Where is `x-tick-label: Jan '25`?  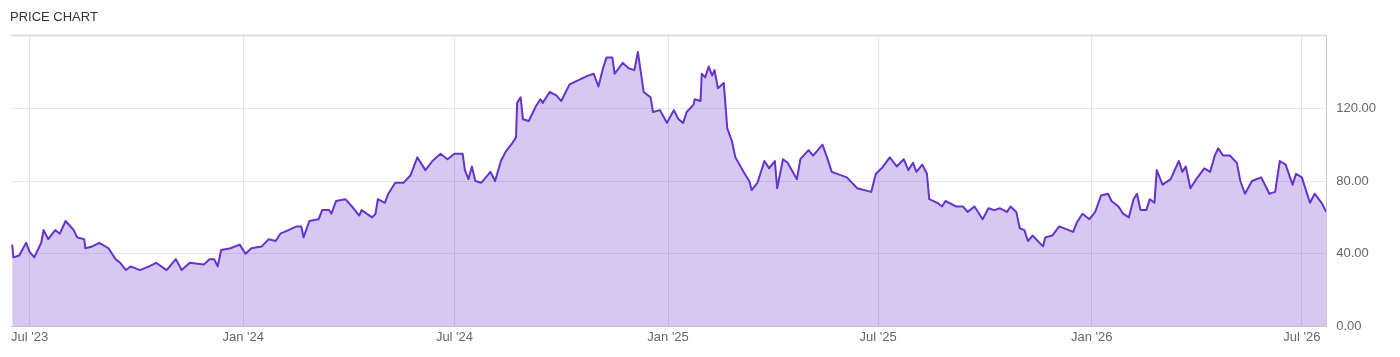
x-tick-label: Jan '25 is located at coordinates (668, 336).